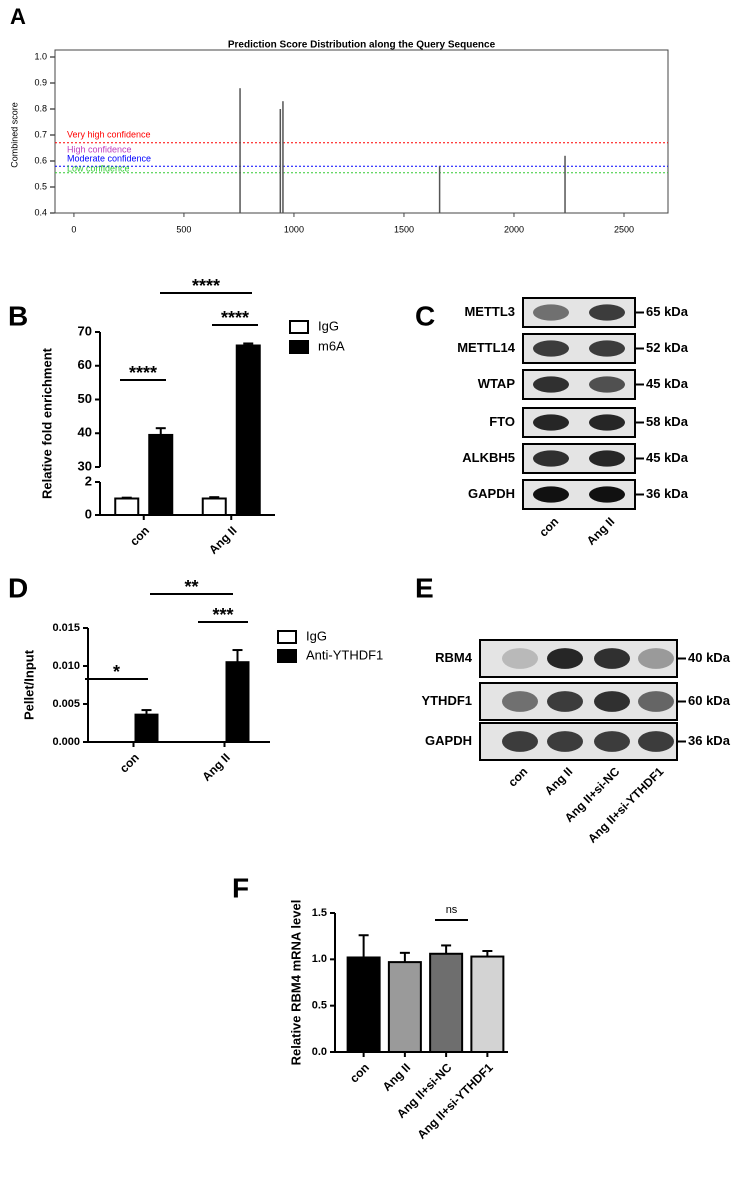 The height and width of the screenshot is (1193, 755). Describe the element at coordinates (85, 398) in the screenshot. I see `y-tick-label: 50` at that location.